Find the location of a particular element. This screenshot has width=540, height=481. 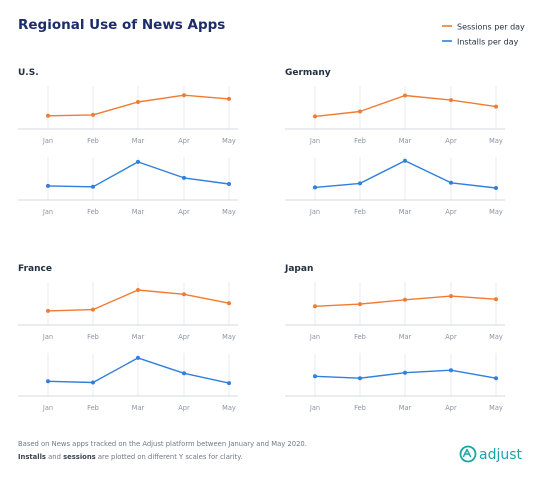

panel-france: France Jan Feb Mar Apr May Jan Feb Mar Apr May is located at coordinates (128, 338).